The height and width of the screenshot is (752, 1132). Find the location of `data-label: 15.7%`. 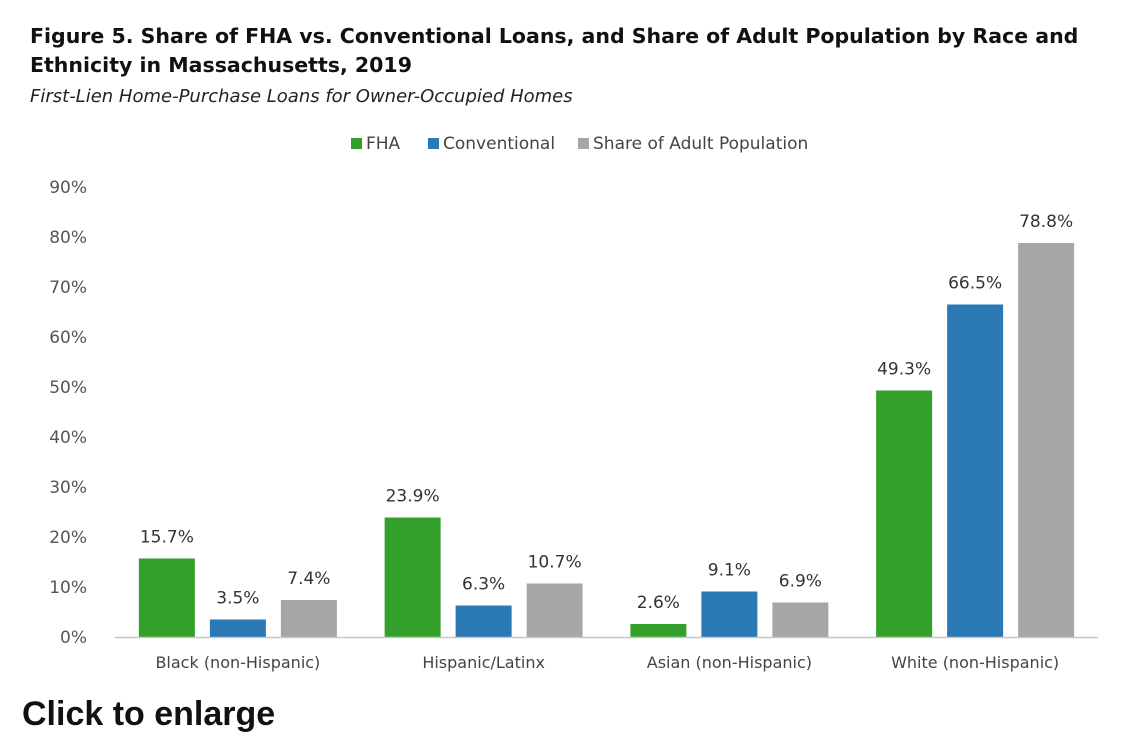

data-label: 15.7% is located at coordinates (167, 538).